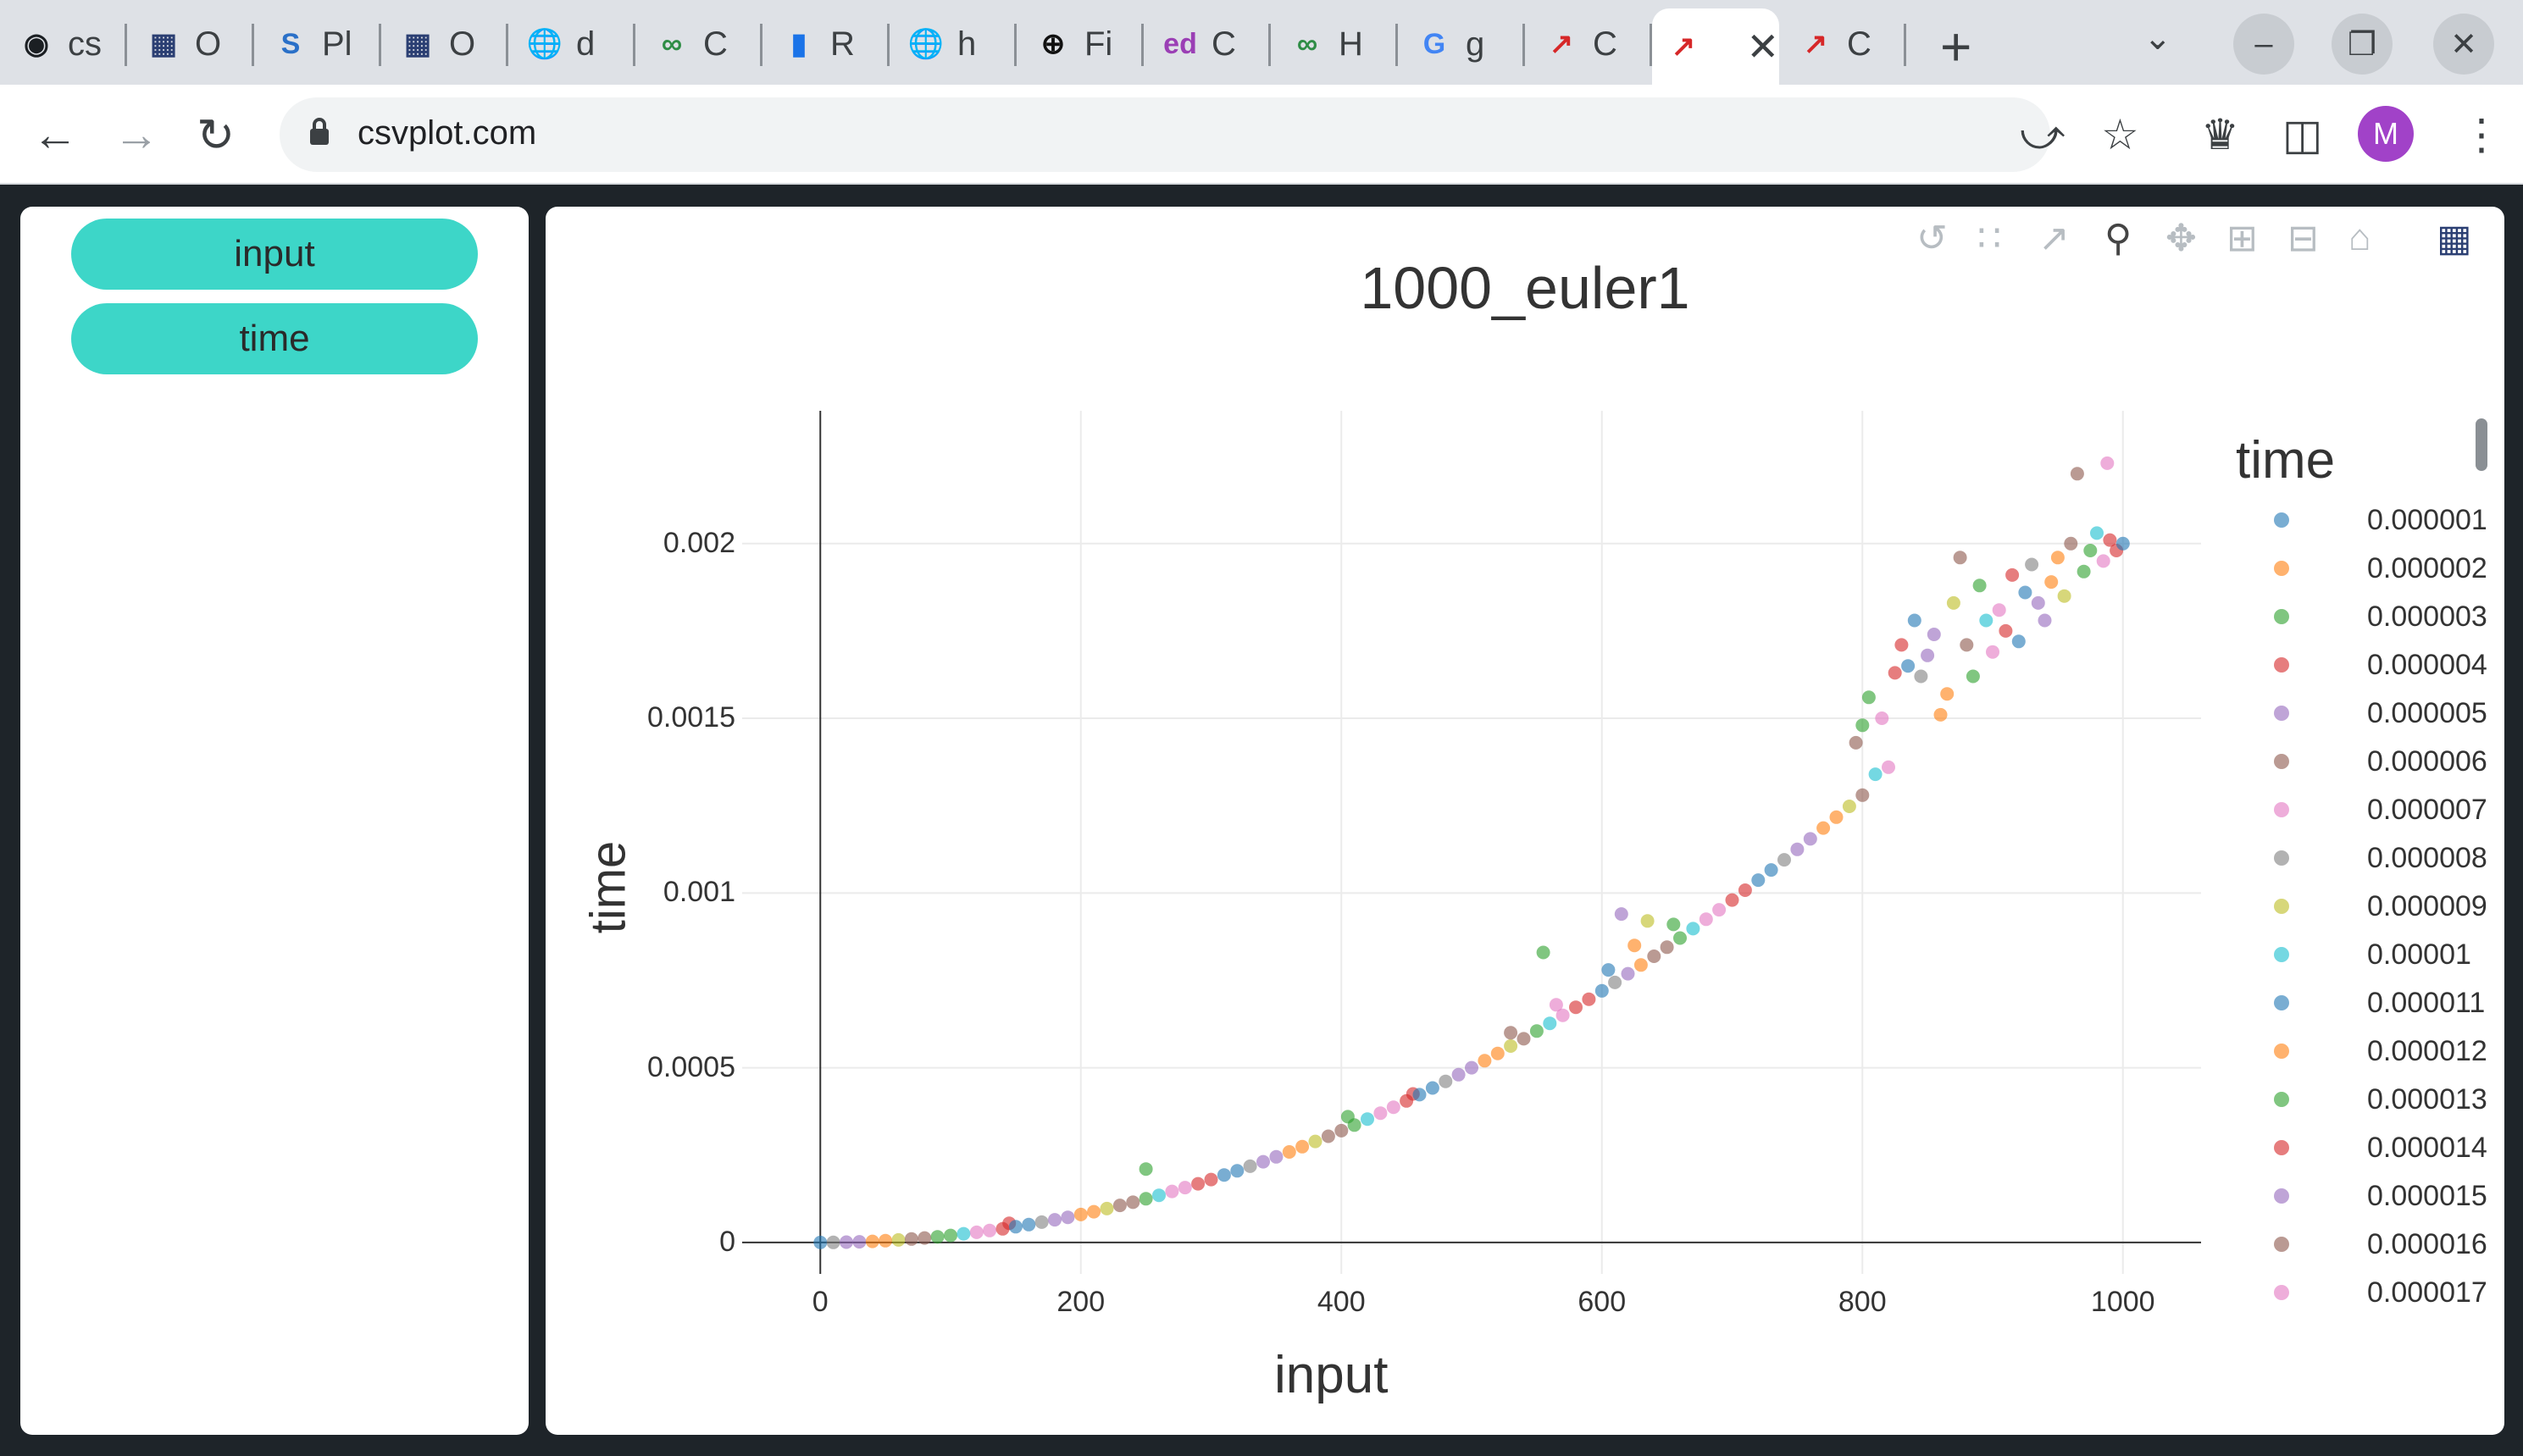  I want to click on legend-item: 0.000009, so click(2381, 906).